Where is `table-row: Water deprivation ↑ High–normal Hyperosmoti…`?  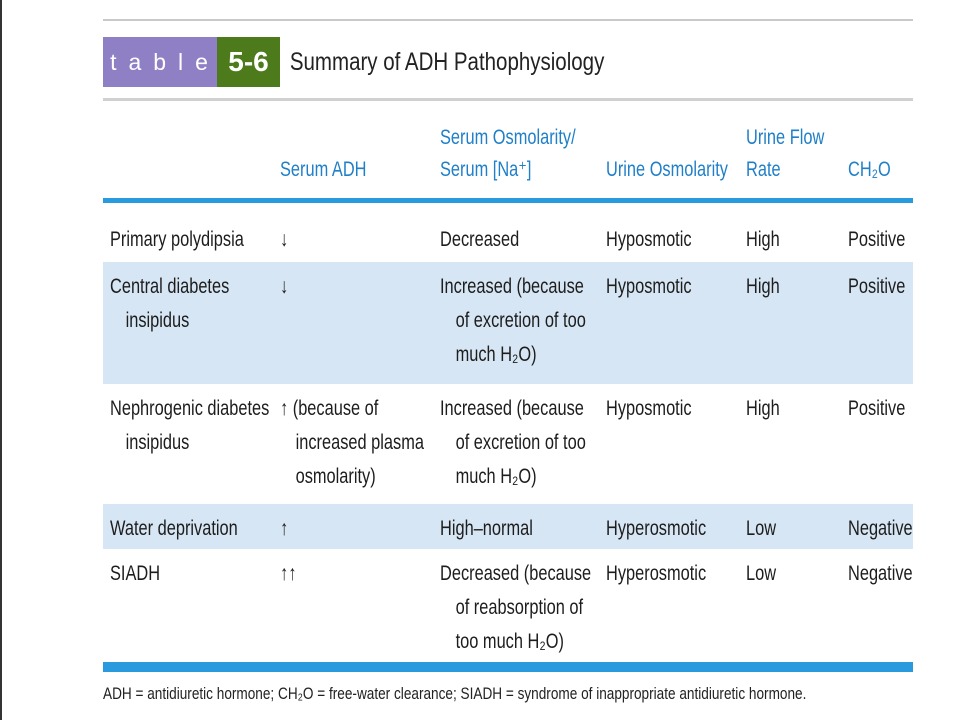
table-row: Water deprivation ↑ High–normal Hyperosmoti… is located at coordinates (508, 526).